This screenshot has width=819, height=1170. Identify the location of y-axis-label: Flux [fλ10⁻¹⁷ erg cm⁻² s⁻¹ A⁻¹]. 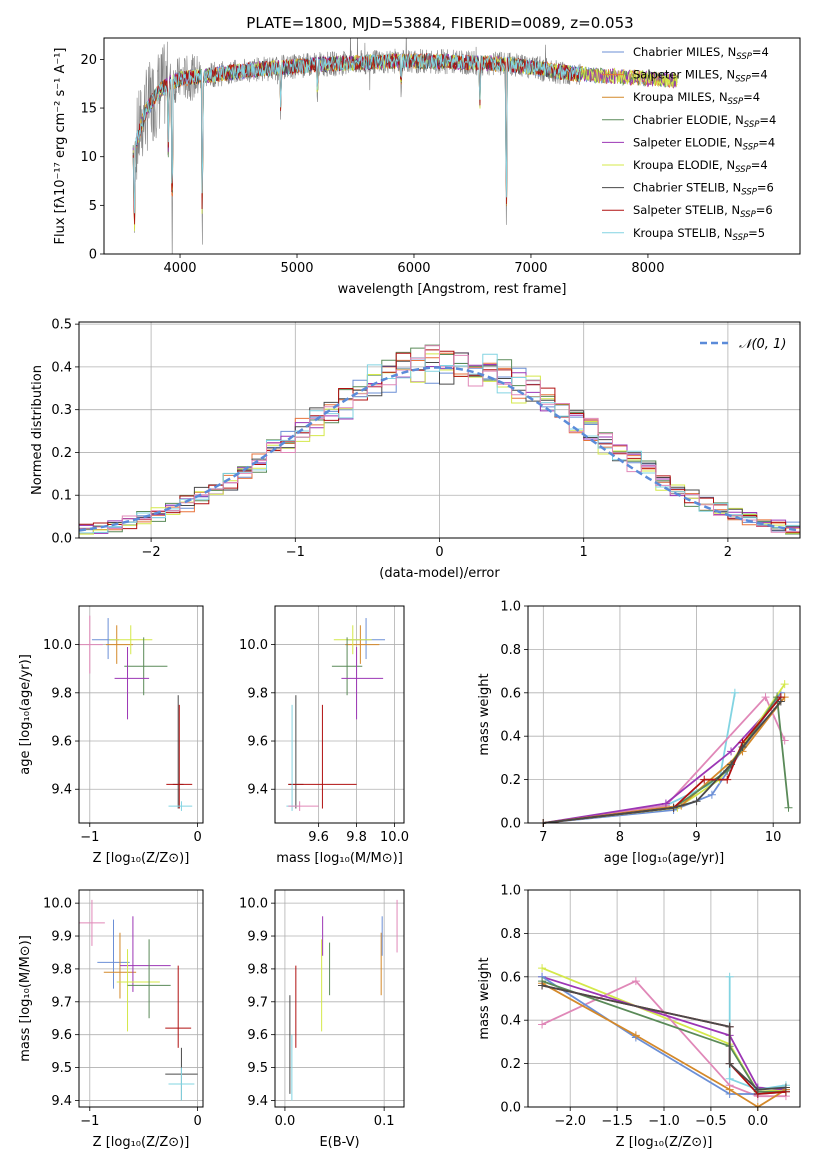
(60, 146).